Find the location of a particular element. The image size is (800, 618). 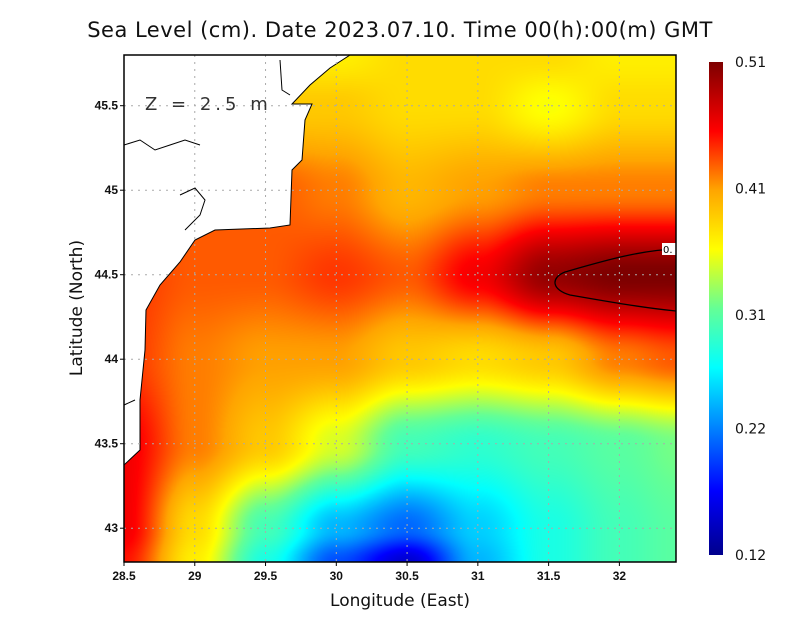

x-tick-label: 29.5 is located at coordinates (266, 576).